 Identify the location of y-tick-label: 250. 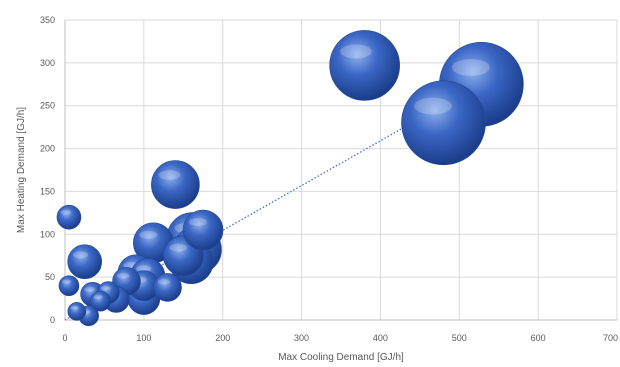
(47, 106).